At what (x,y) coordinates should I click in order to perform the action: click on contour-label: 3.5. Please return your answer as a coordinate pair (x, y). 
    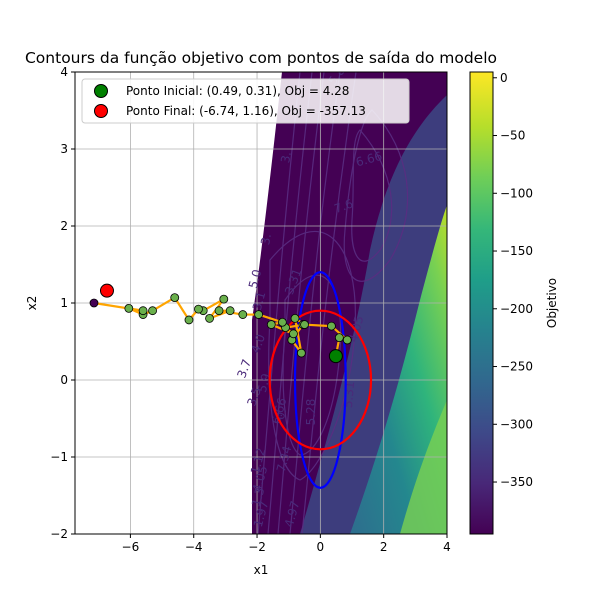
    Looking at the image, I should click on (254, 396).